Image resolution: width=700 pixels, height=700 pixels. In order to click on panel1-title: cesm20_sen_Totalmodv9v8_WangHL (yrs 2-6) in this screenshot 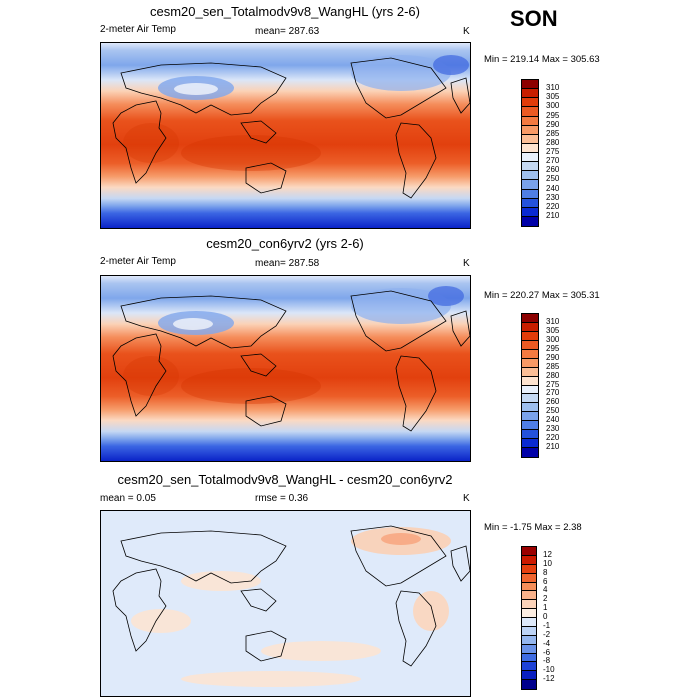, I will do `click(285, 11)`.